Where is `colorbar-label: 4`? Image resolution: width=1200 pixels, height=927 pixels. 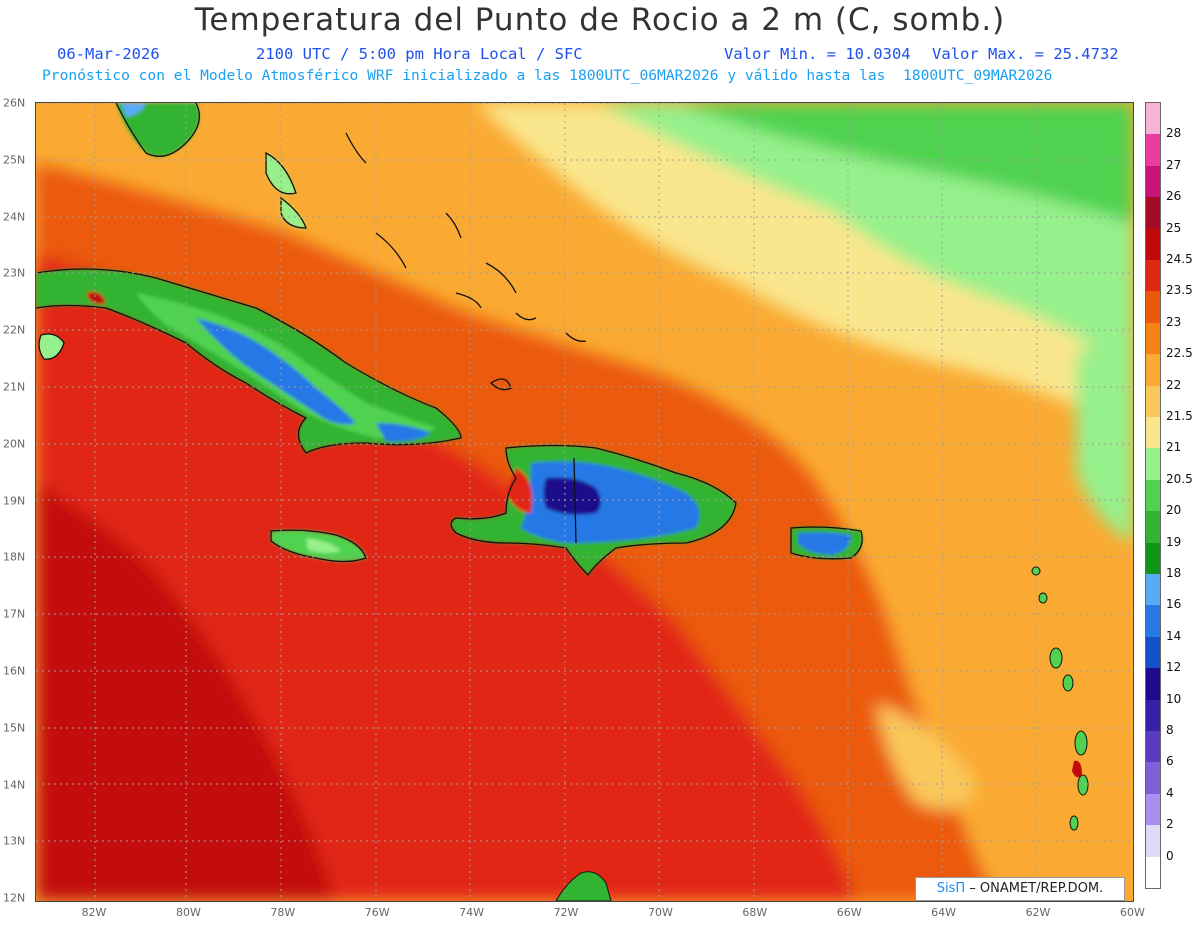
colorbar-label: 4 is located at coordinates (1170, 792).